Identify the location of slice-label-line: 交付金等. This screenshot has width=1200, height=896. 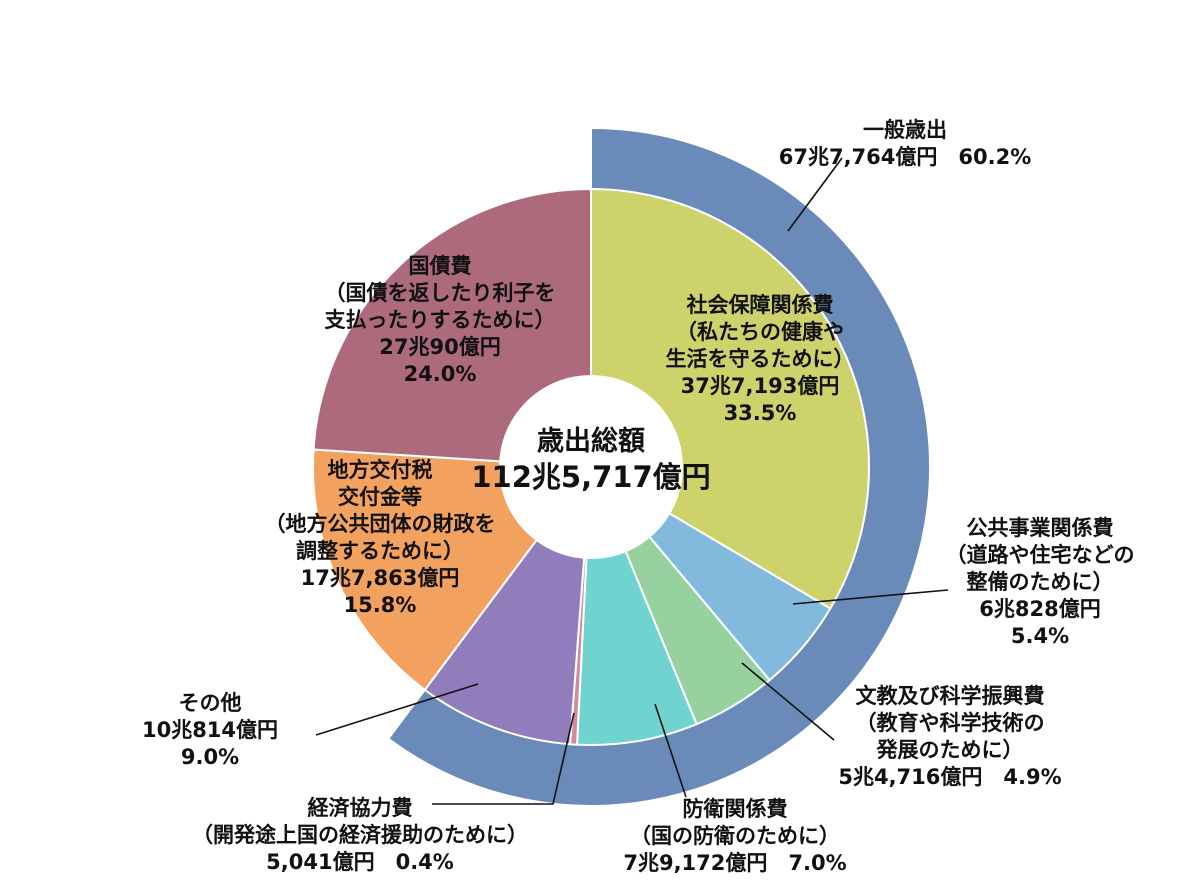
(380, 497).